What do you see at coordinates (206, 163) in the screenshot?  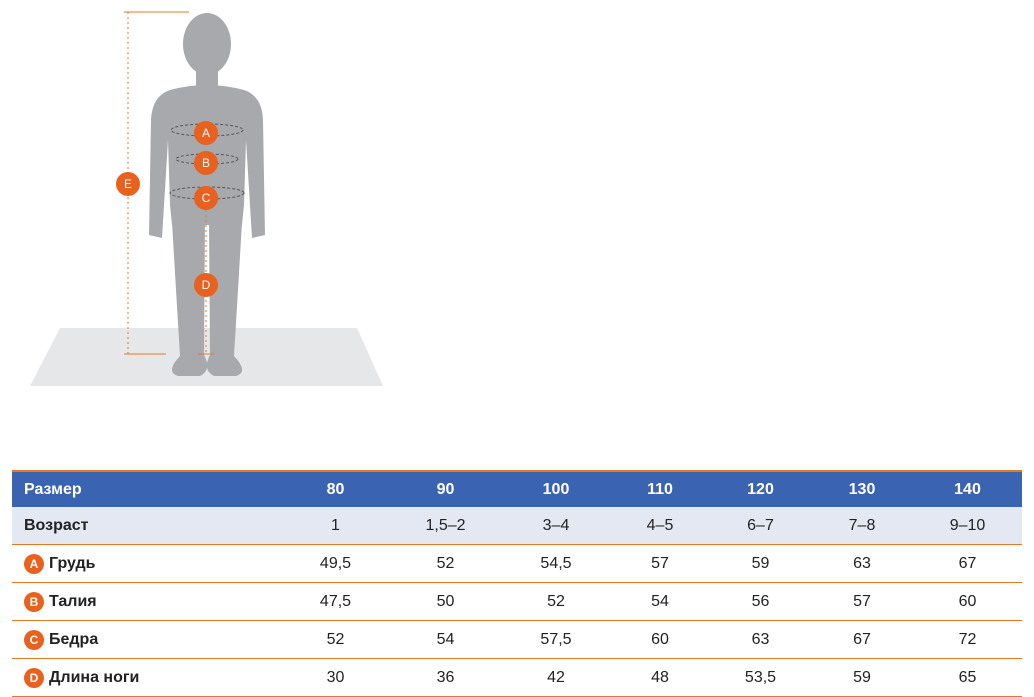 I see `marker-label: B` at bounding box center [206, 163].